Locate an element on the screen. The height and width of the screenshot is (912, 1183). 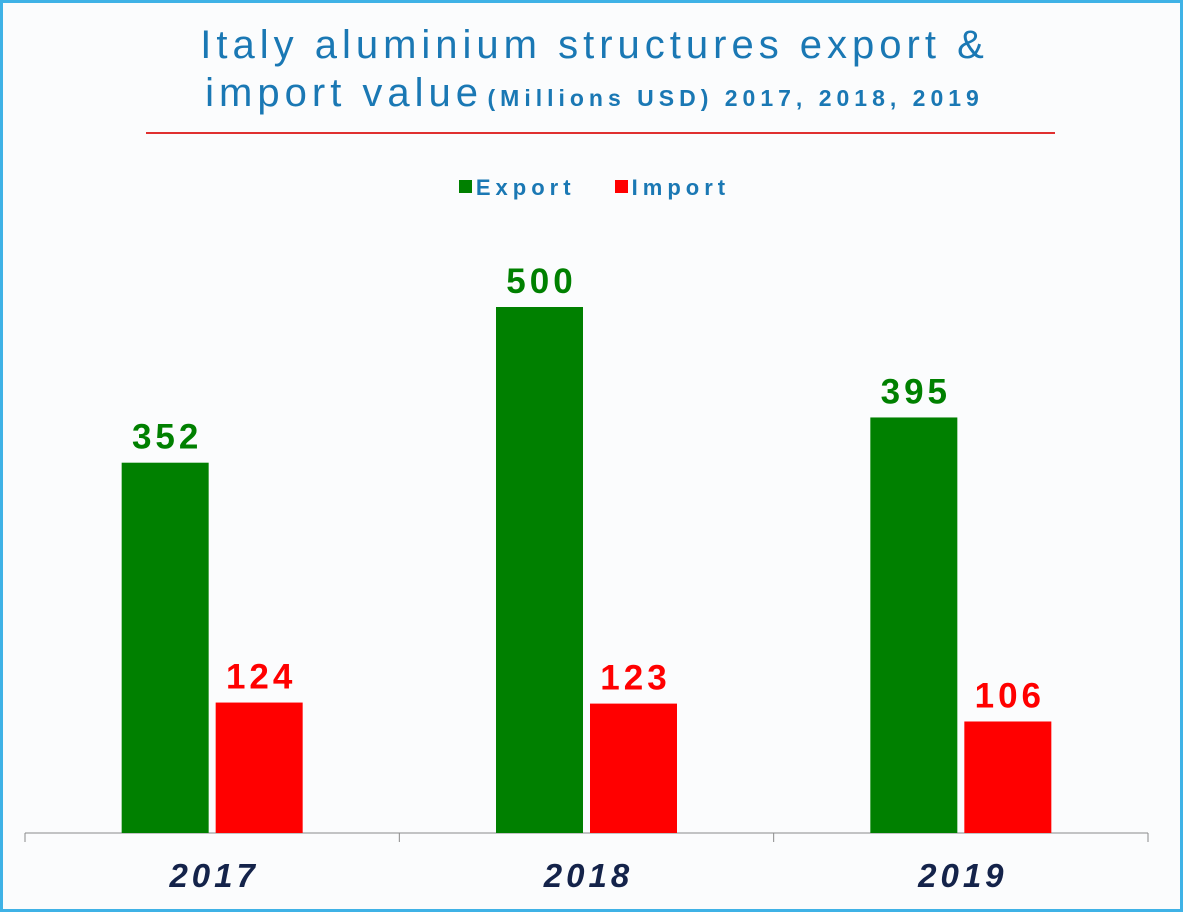
bar-export-2018 is located at coordinates (539, 570).